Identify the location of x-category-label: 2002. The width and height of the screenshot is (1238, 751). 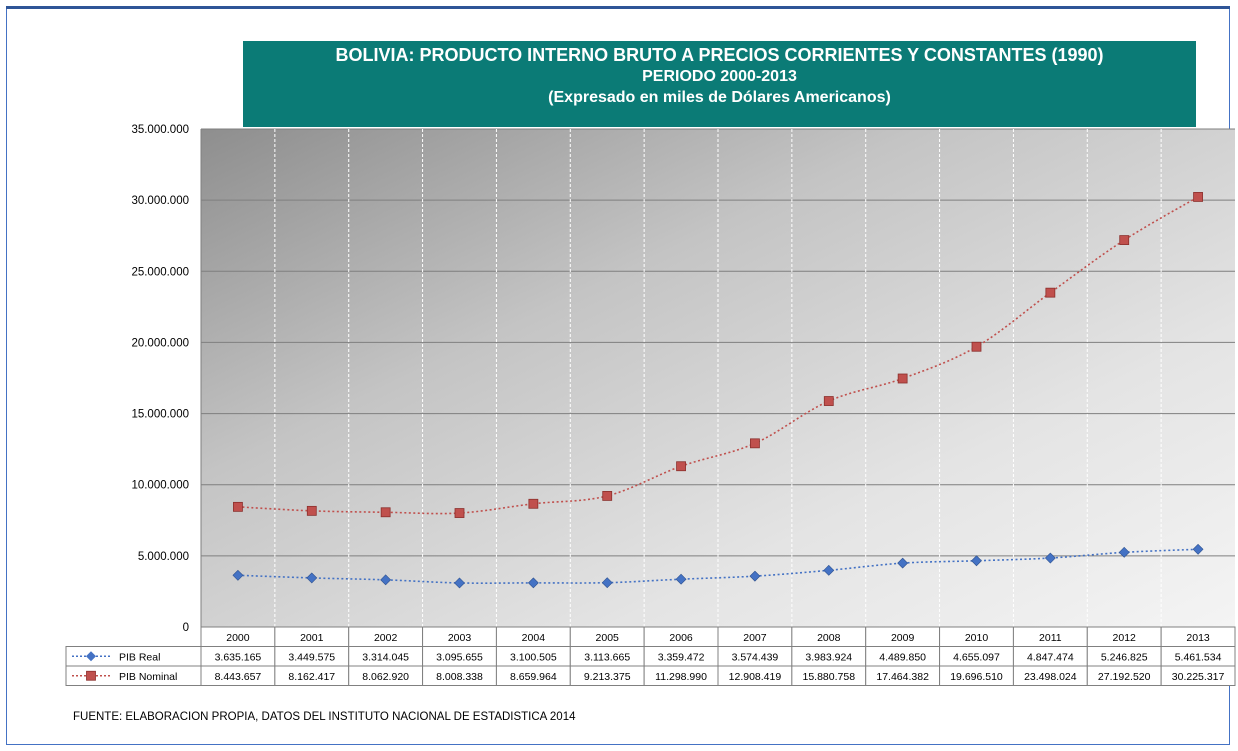
(386, 638).